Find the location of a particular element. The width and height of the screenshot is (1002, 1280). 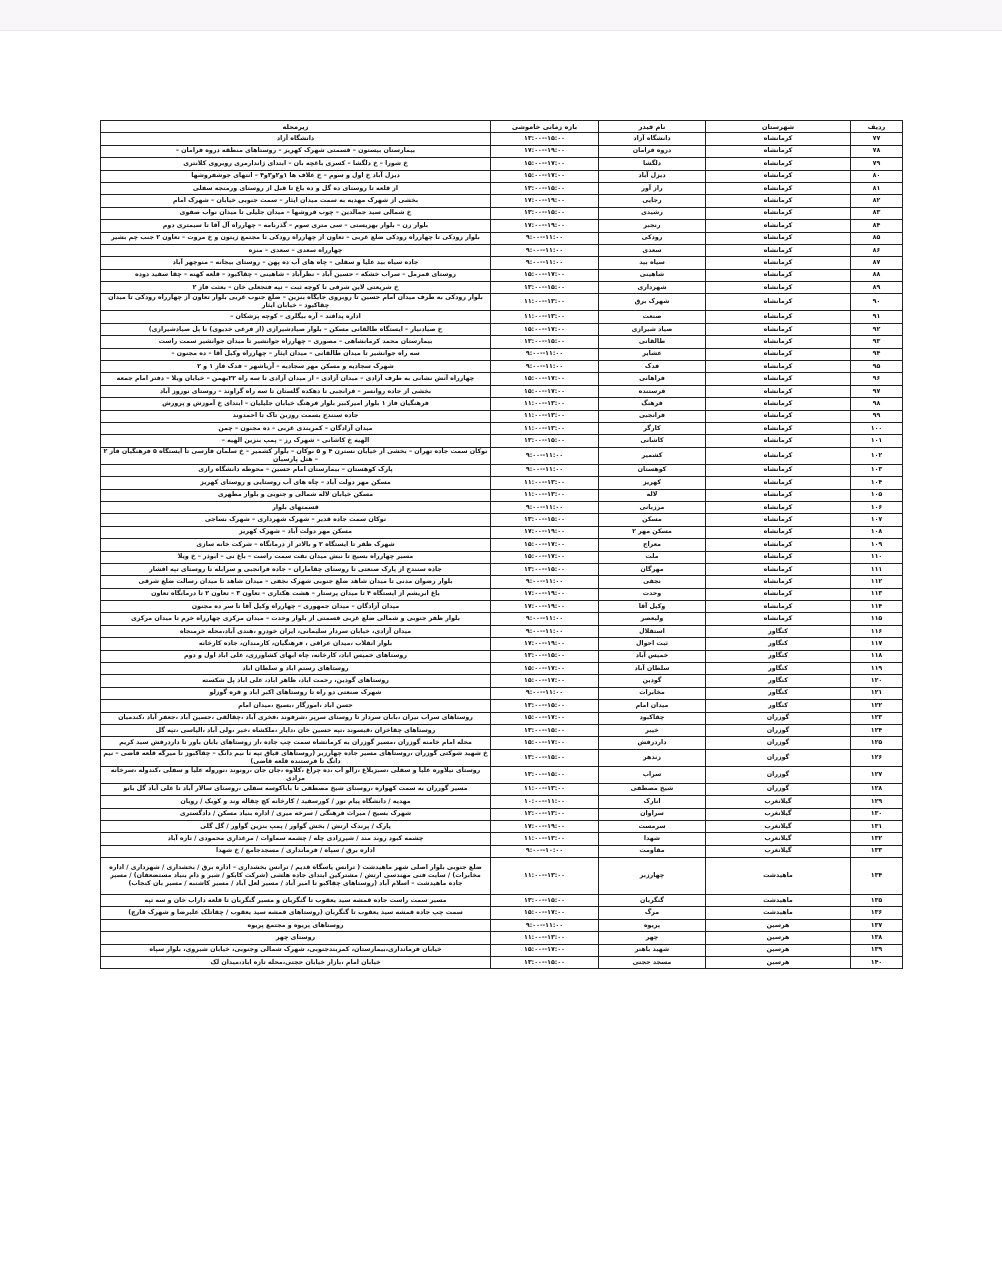

row-number-cell: ۱۱۵ is located at coordinates (876, 619).